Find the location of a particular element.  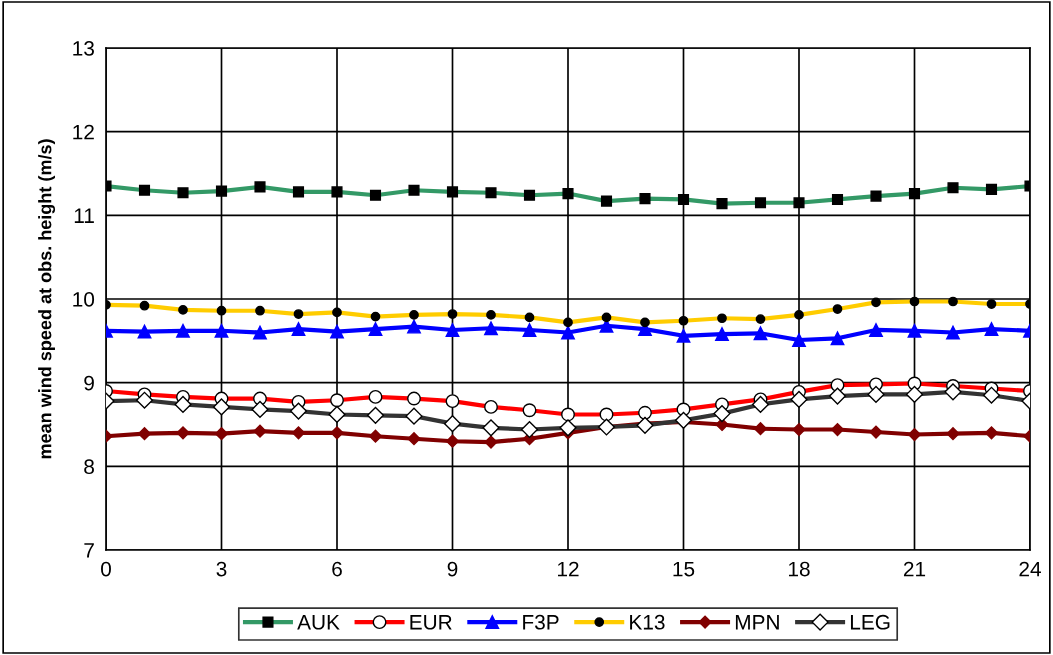

y-tick-label: 12 is located at coordinates (83, 132).